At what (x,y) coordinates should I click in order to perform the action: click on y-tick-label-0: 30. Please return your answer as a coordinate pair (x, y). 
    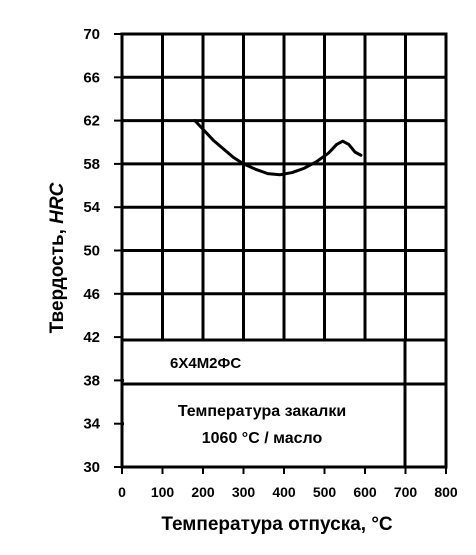
    Looking at the image, I should click on (91, 467).